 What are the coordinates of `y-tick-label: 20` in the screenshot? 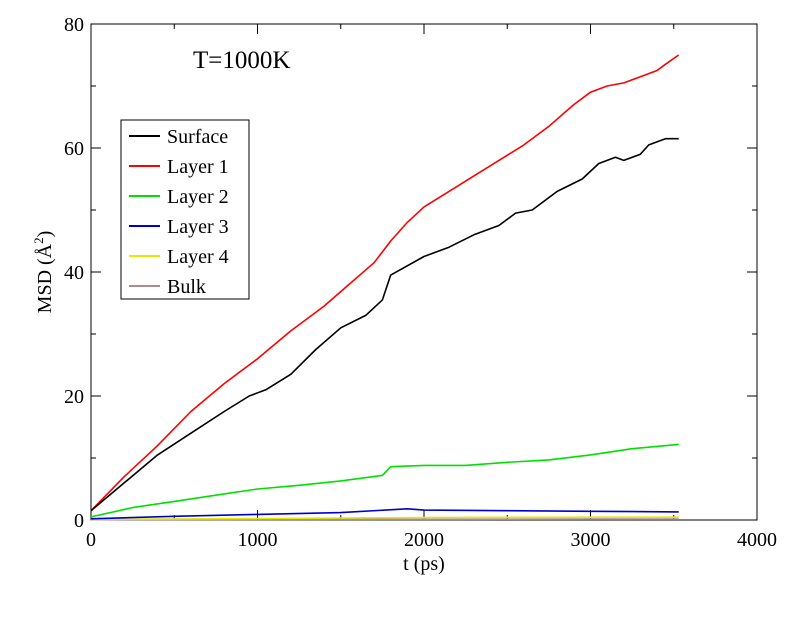 It's located at (74, 397).